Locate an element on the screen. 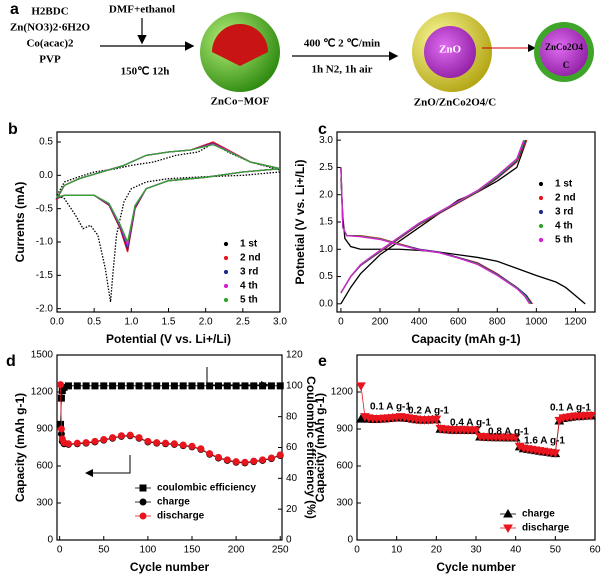  y2-tick-label: 80 is located at coordinates (292, 416).